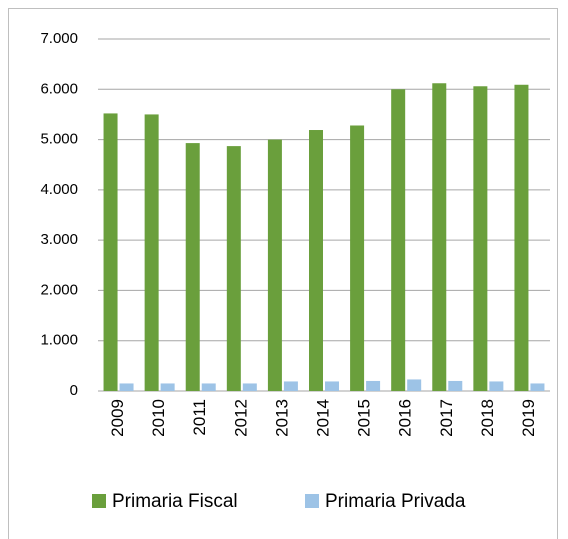 The height and width of the screenshot is (539, 568). What do you see at coordinates (59, 189) in the screenshot?
I see `y-tick-label: 4.000` at bounding box center [59, 189].